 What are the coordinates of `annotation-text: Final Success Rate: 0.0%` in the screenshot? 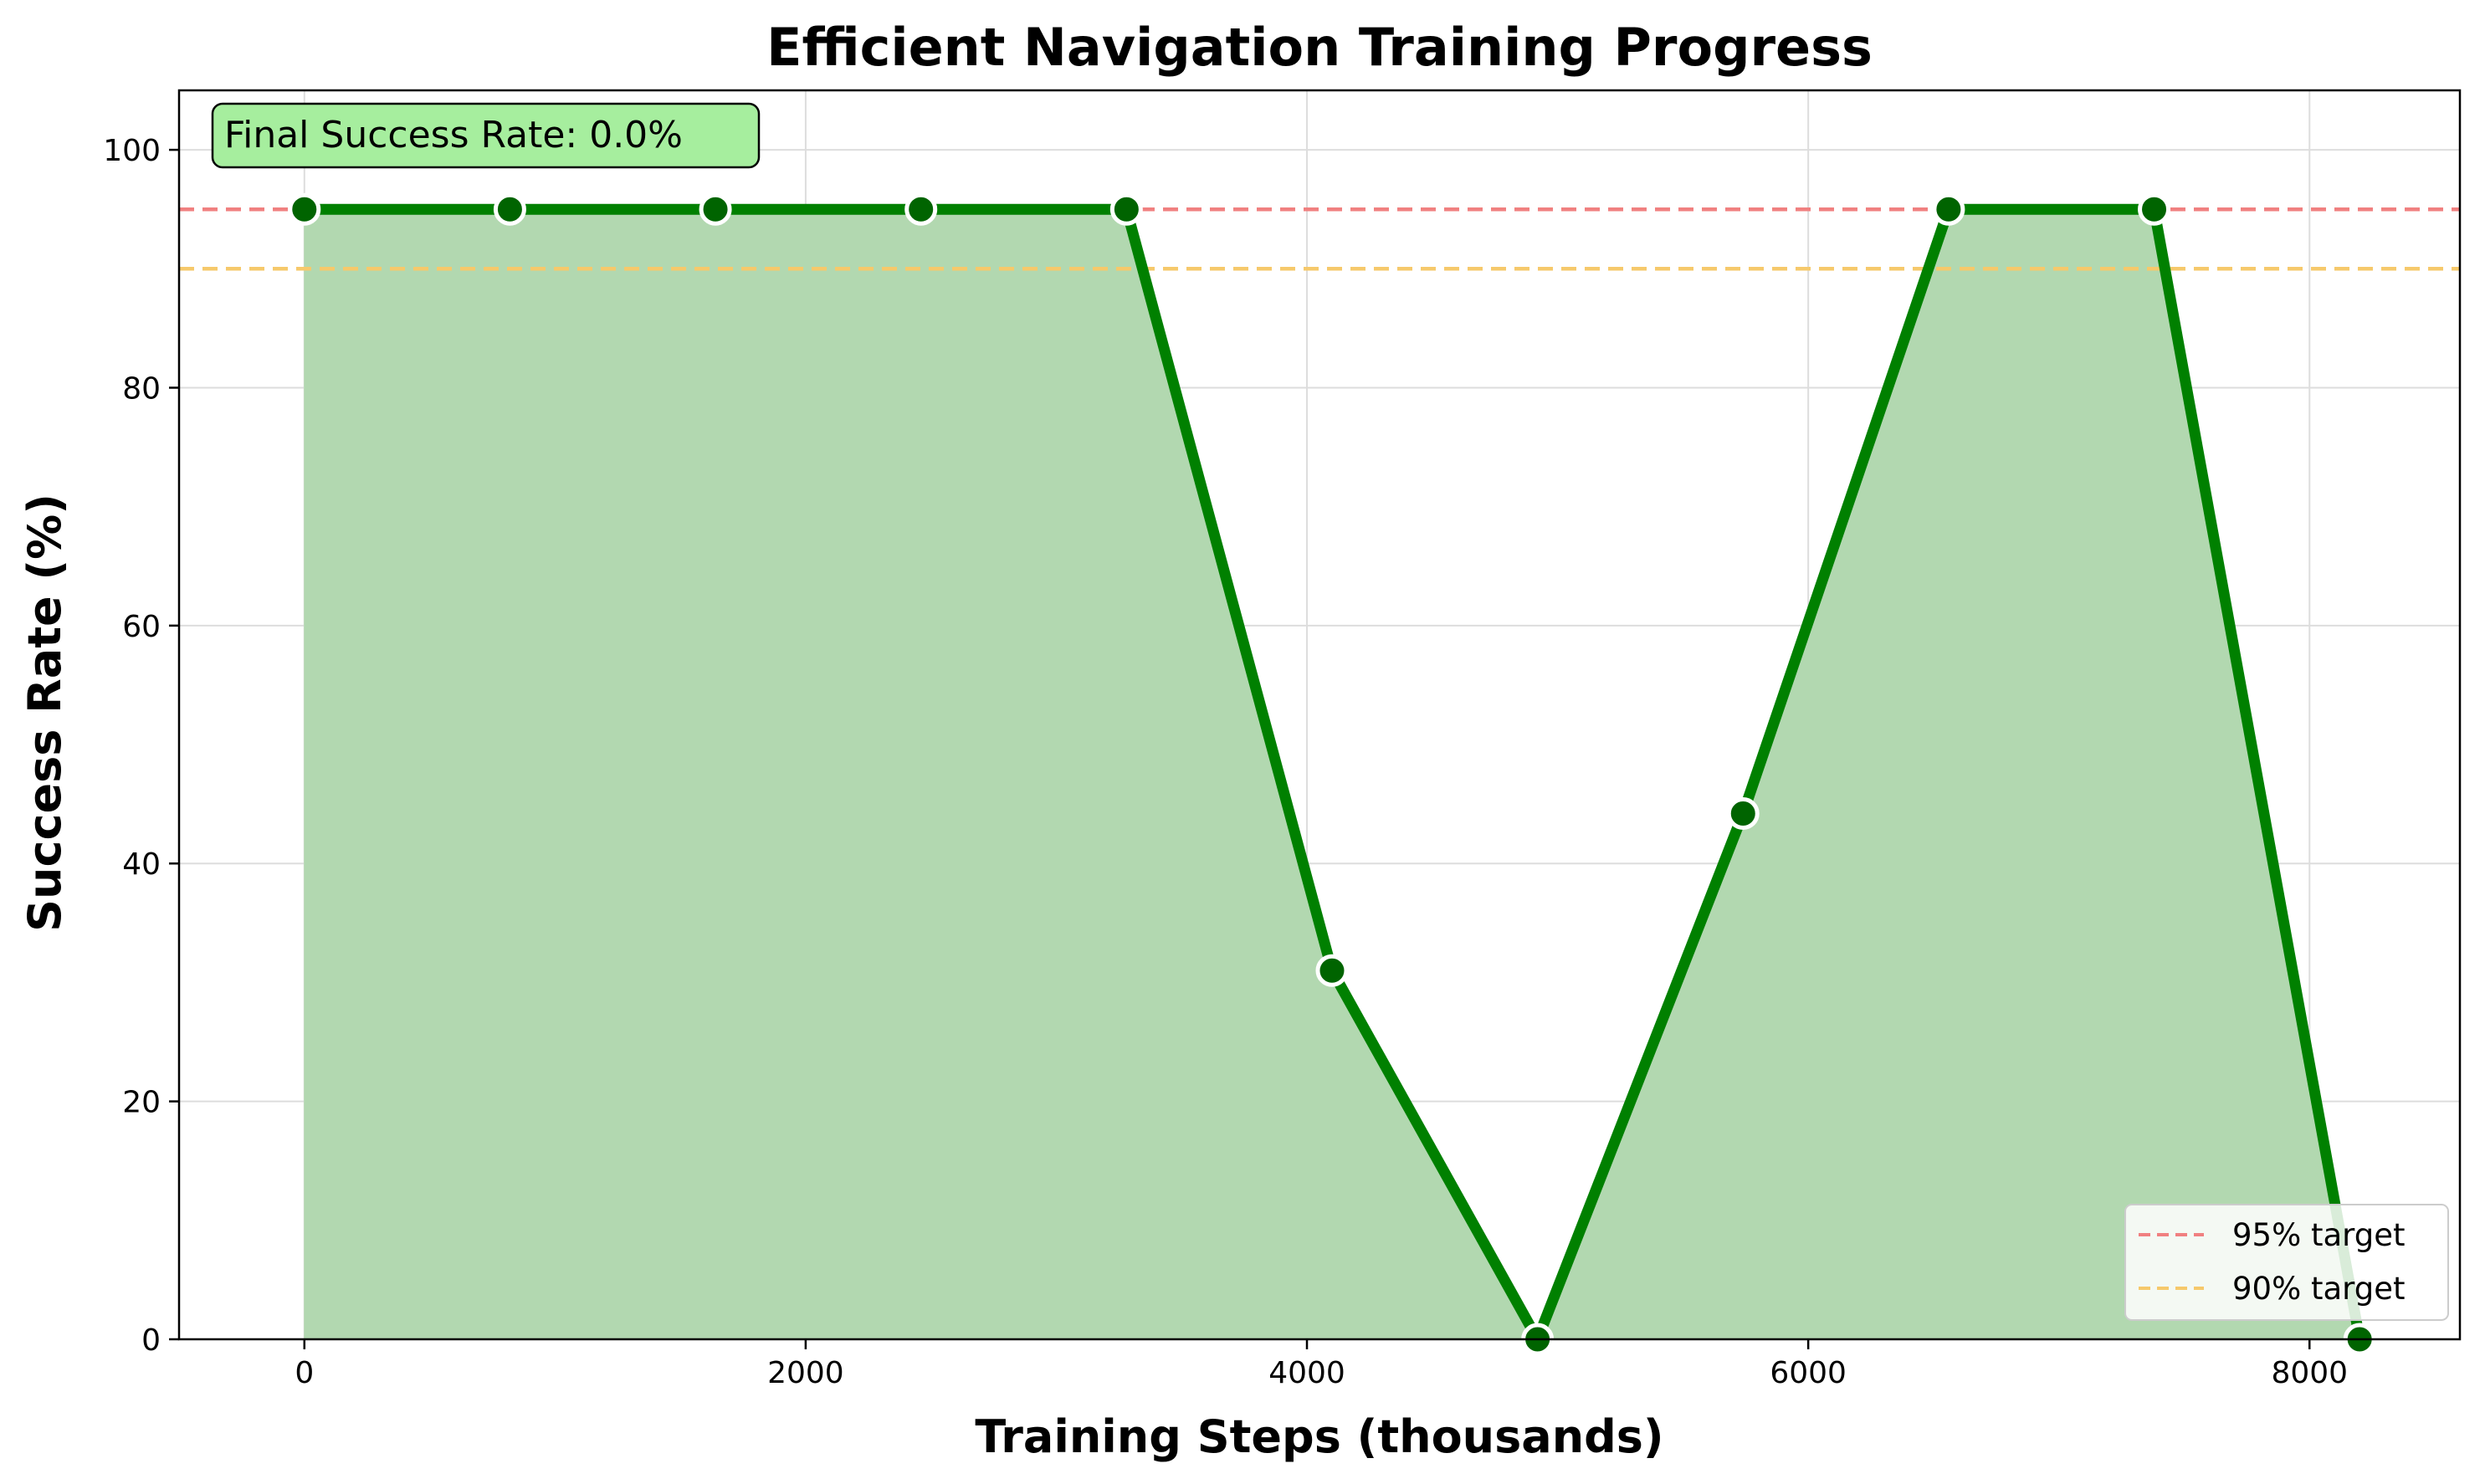 It's located at (453, 135).